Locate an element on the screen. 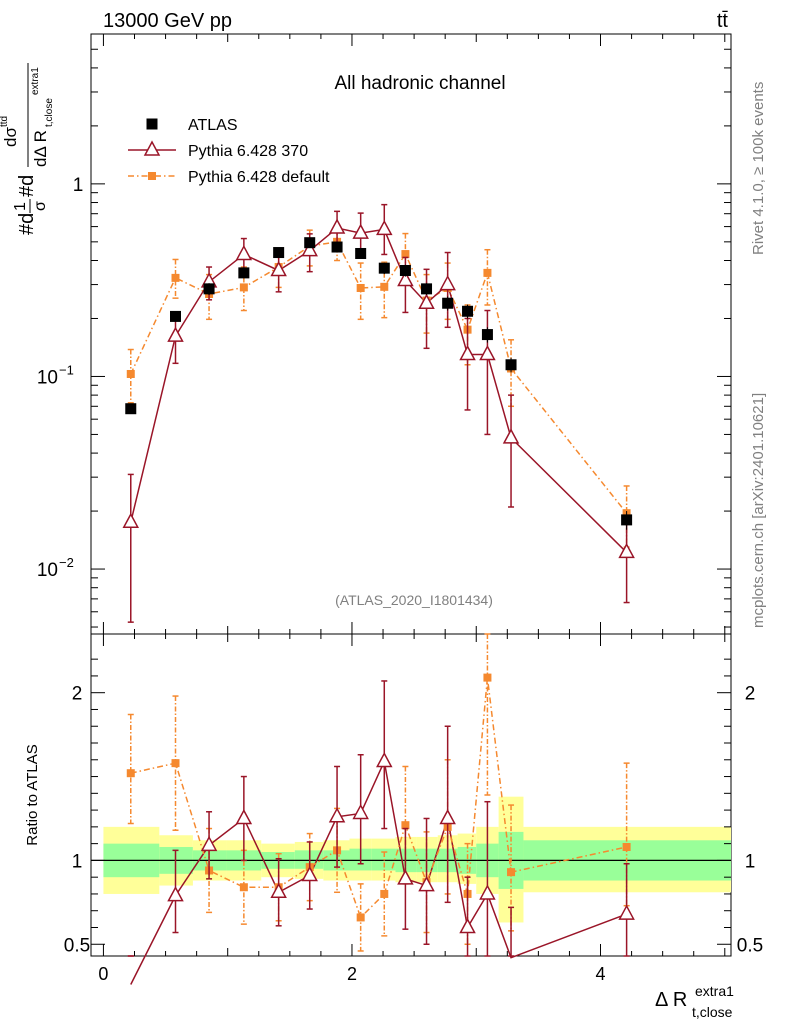  svg-text: t,close is located at coordinates (49, 112).